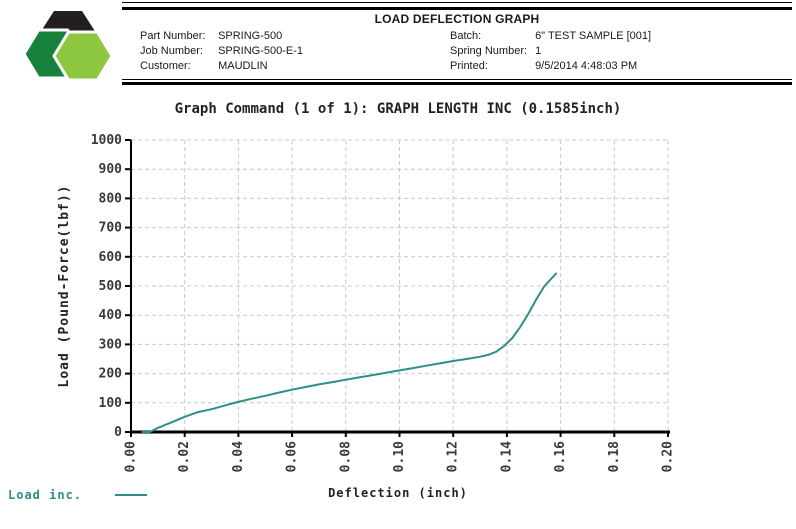 This screenshot has height=529, width=796. Describe the element at coordinates (457, 6) in the screenshot. I see `header-top-rule` at that location.